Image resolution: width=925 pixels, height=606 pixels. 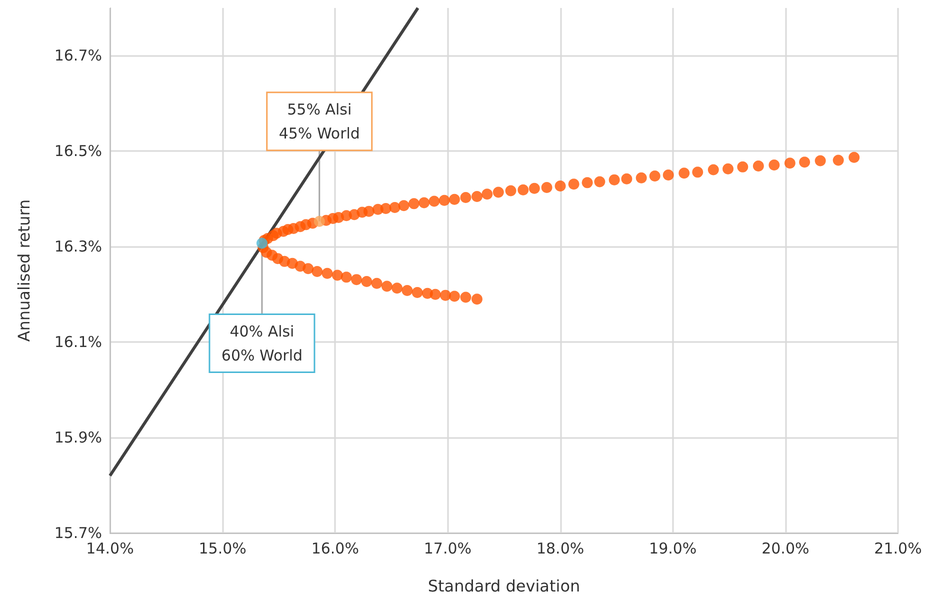 I want to click on y-tick-label: 16.1%, so click(x=78, y=342).